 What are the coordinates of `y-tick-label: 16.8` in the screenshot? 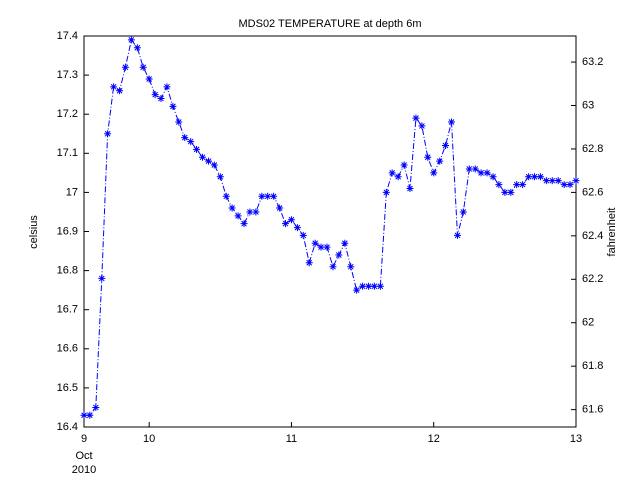 It's located at (67, 271).